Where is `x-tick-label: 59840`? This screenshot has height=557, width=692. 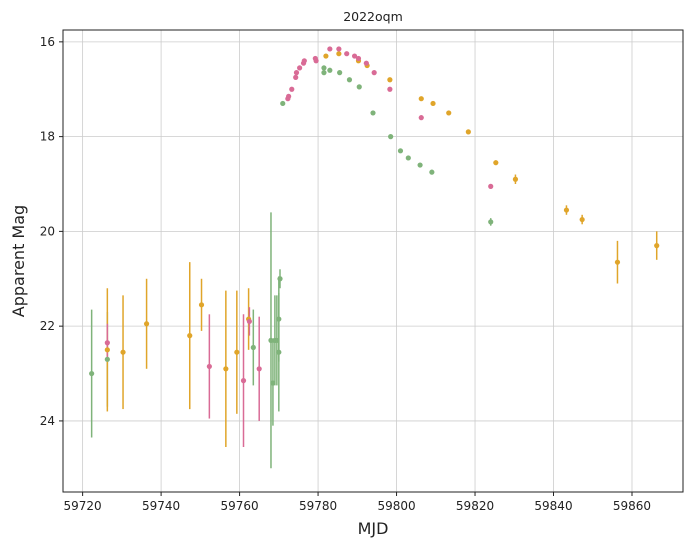 x-tick-label: 59840 is located at coordinates (553, 506).